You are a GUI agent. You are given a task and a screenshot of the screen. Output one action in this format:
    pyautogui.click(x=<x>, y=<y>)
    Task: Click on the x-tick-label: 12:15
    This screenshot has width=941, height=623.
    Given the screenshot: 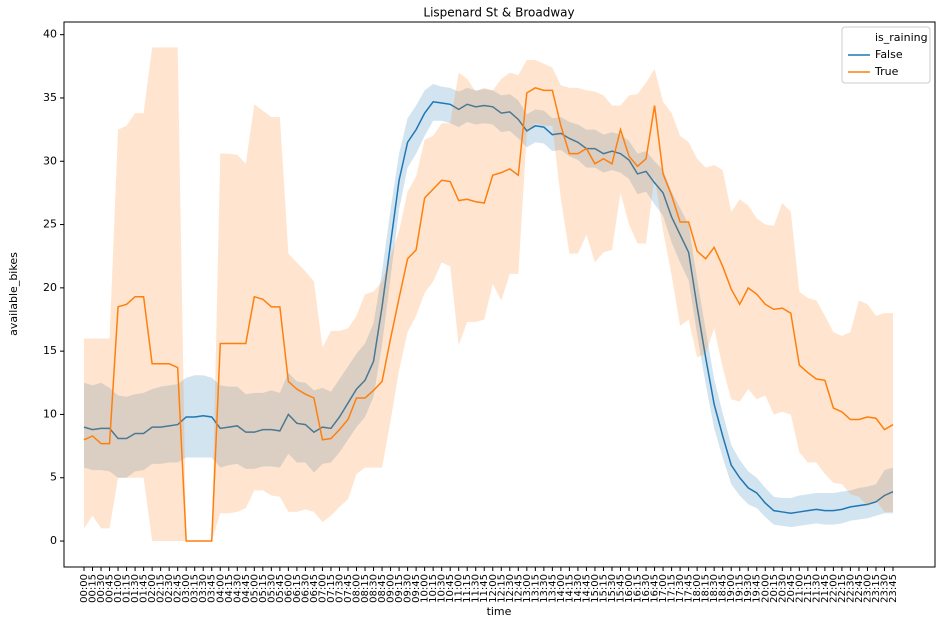 What is the action you would take?
    pyautogui.click(x=501, y=588)
    